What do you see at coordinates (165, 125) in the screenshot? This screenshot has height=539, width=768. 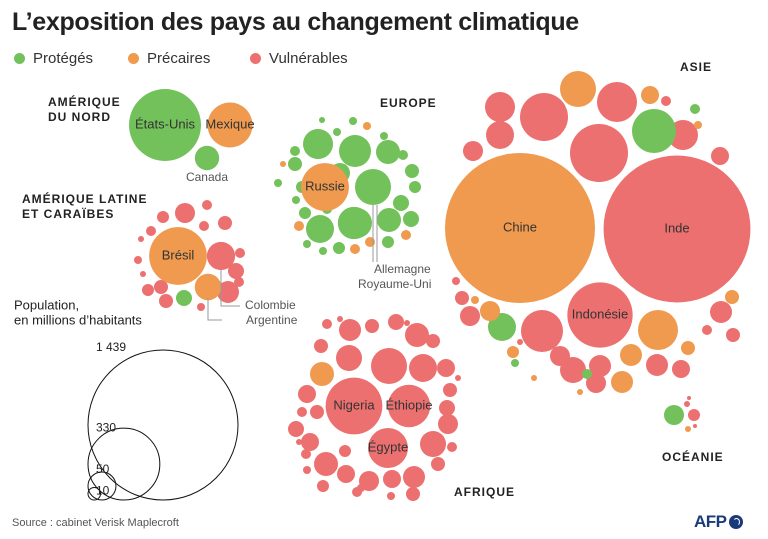 I see `country-bubble-etats-unis` at bounding box center [165, 125].